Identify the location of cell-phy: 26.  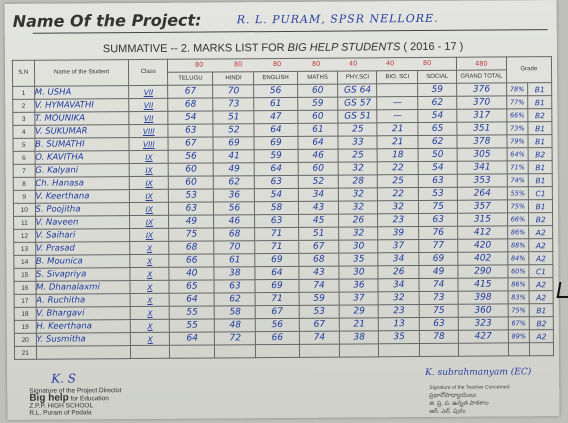
(358, 220).